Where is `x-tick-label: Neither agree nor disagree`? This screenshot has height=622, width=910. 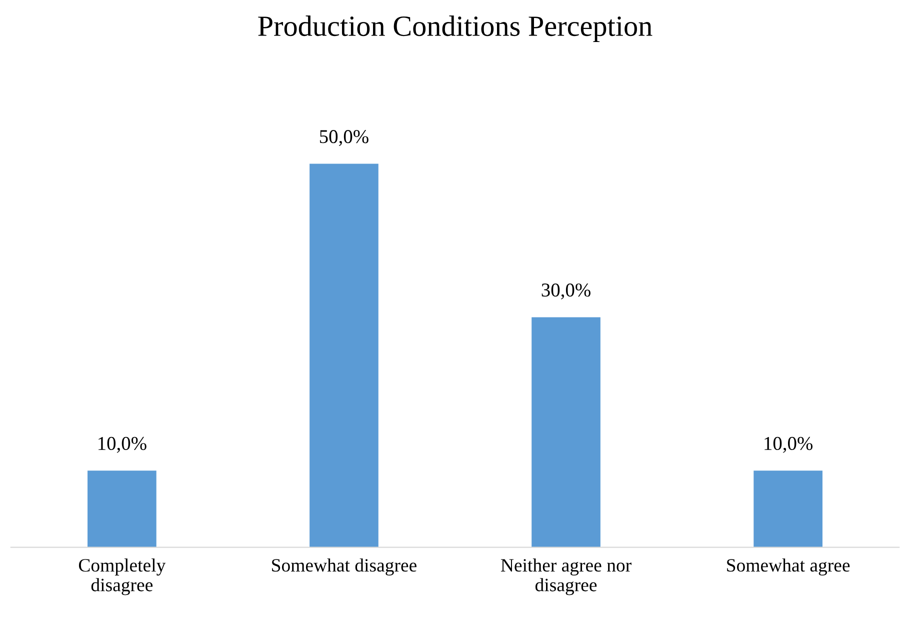
x-tick-label: Neither agree nor disagree is located at coordinates (566, 577).